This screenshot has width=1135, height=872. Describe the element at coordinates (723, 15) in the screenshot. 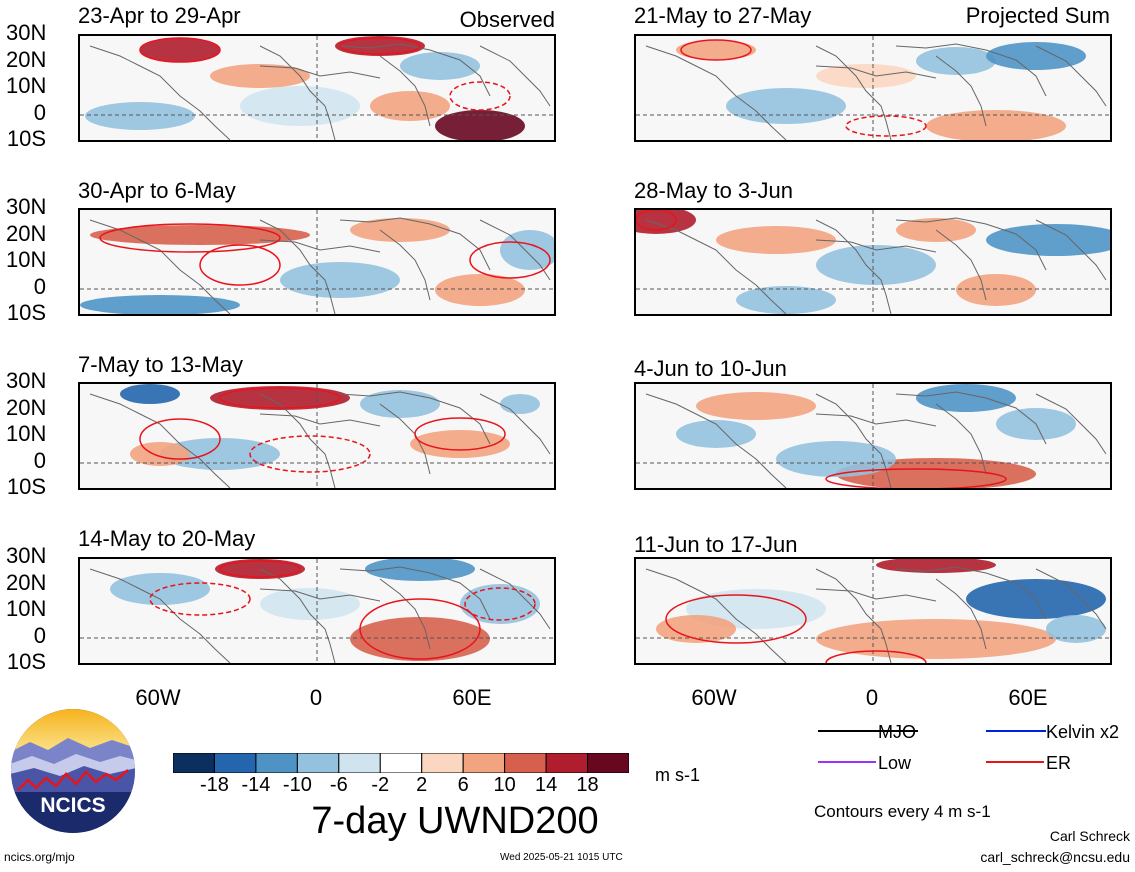

I see `panel-title-right-1: 21-May to 27-May` at that location.